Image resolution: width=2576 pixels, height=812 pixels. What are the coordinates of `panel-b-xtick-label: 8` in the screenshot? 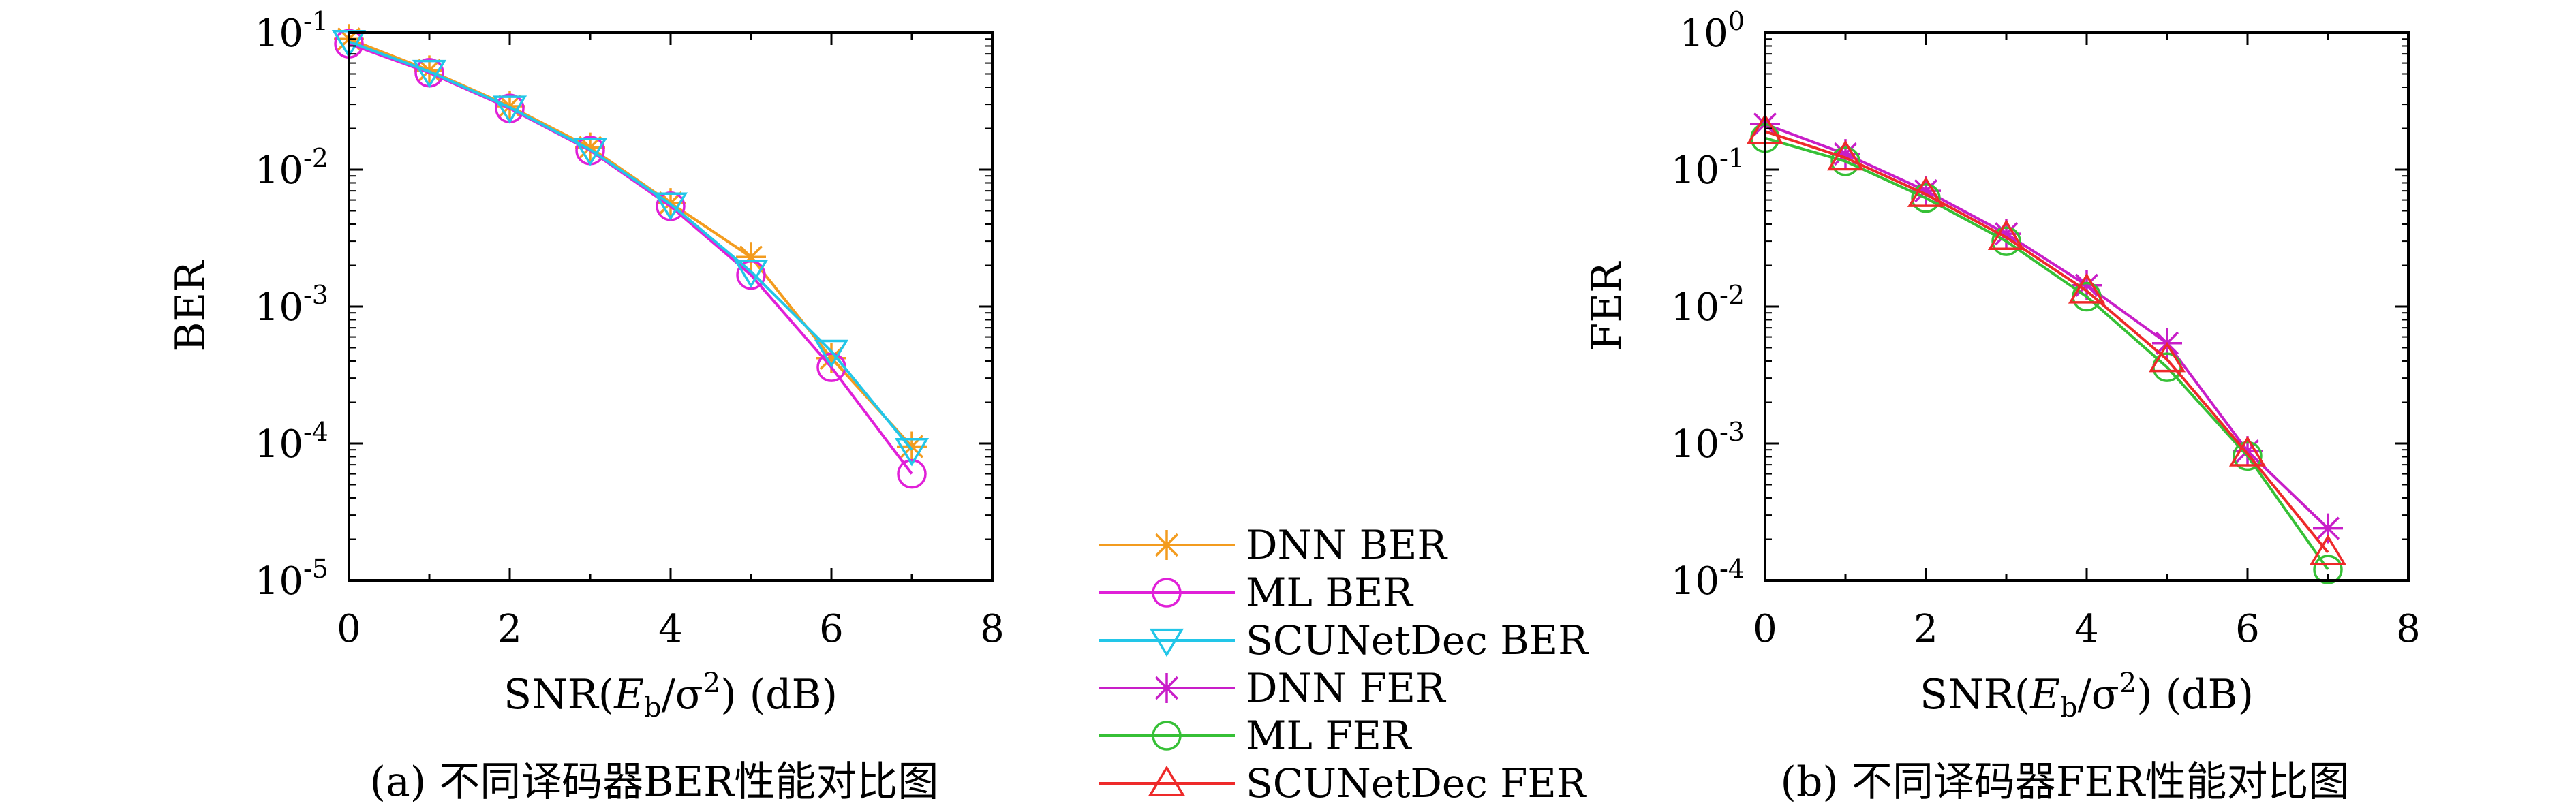 It's located at (2408, 629).